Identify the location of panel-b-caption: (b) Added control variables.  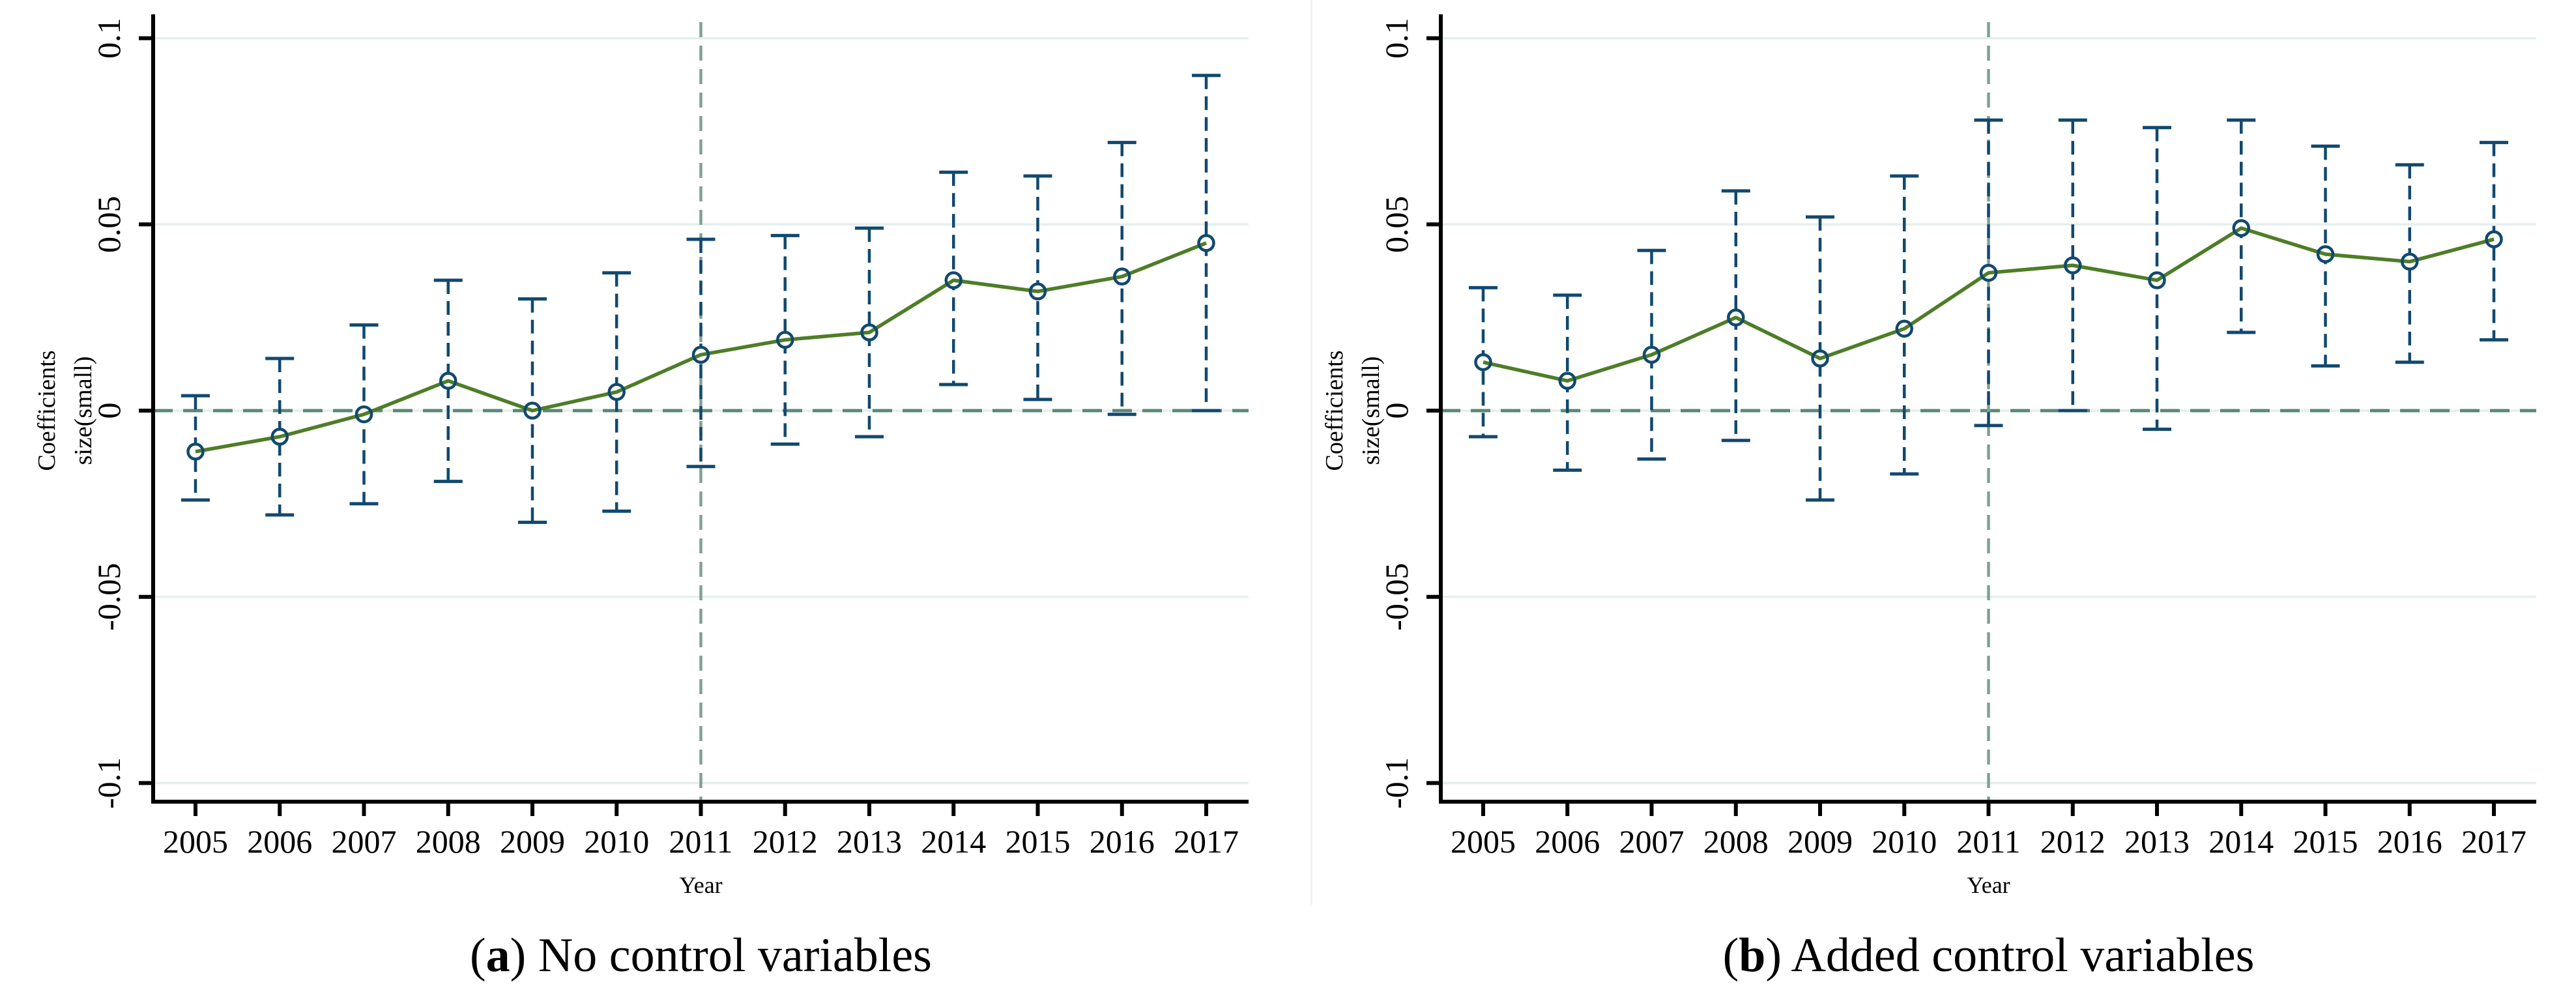
(1988, 950).